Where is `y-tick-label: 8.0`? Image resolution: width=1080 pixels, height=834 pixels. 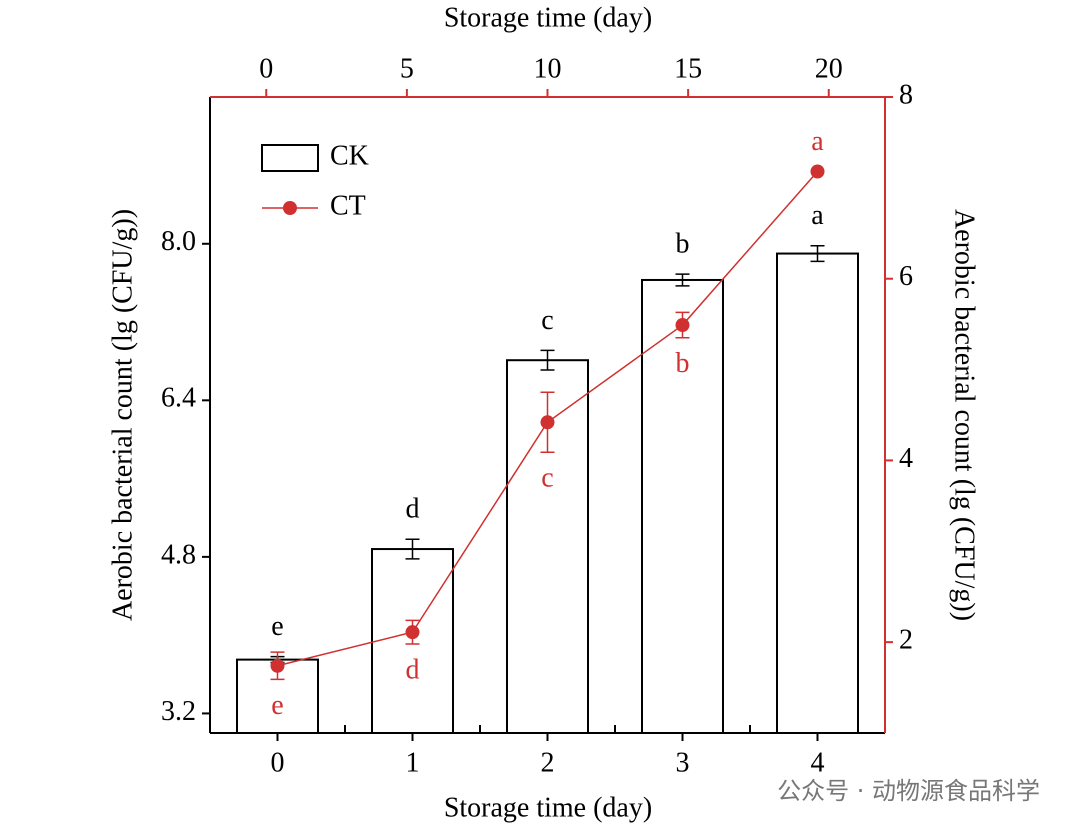 y-tick-label: 8.0 is located at coordinates (178, 241).